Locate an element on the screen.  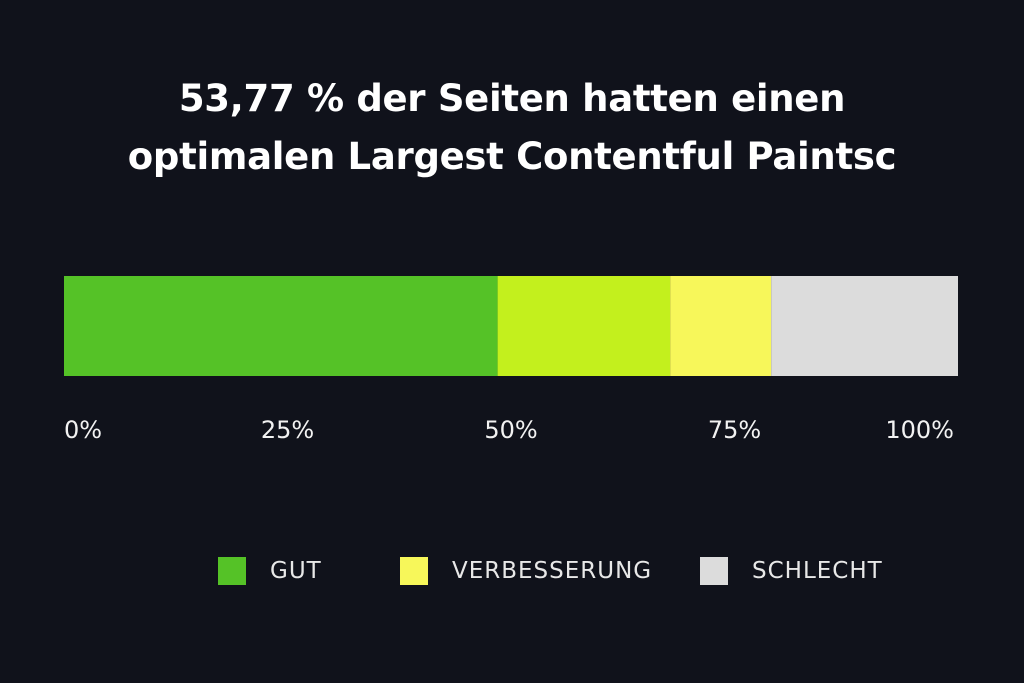
x-tick-label: 100% is located at coordinates (919, 430).